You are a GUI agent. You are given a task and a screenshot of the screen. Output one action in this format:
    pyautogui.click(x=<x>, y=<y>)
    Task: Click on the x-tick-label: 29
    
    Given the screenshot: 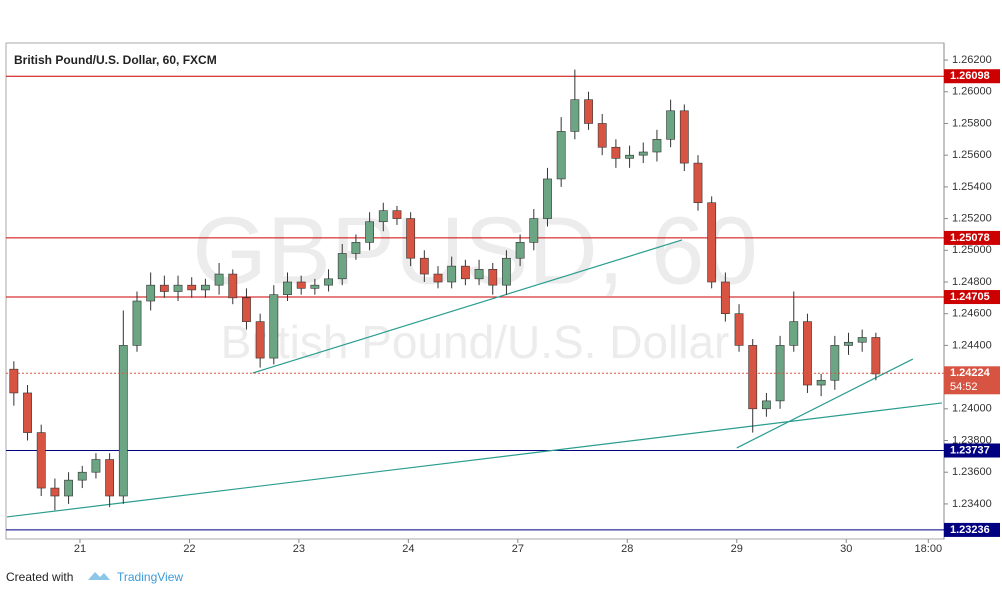 What is the action you would take?
    pyautogui.click(x=737, y=549)
    